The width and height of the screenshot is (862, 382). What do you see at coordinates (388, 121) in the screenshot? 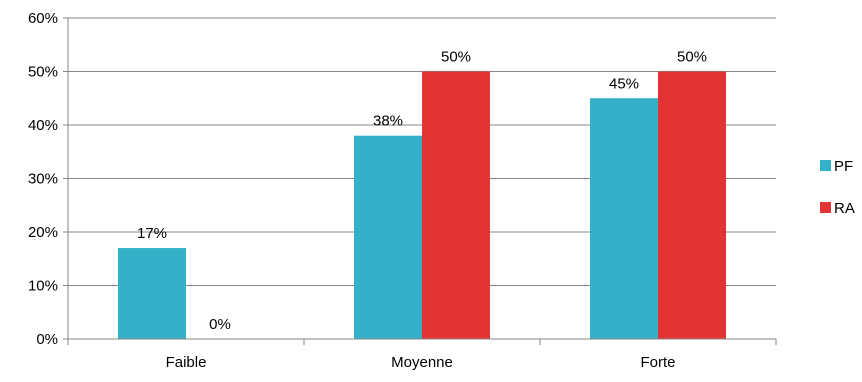
I see `data-label: 38%` at bounding box center [388, 121].